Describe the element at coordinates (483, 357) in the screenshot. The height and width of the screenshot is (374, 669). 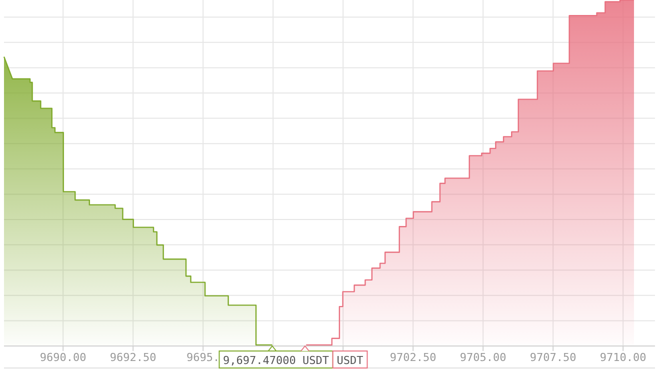
I see `x-tick-label: 9705.00` at that location.